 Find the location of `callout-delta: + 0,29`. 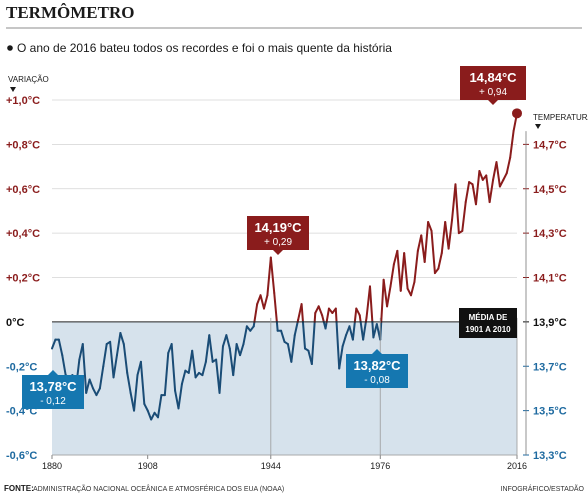

callout-delta: + 0,29 is located at coordinates (278, 242).